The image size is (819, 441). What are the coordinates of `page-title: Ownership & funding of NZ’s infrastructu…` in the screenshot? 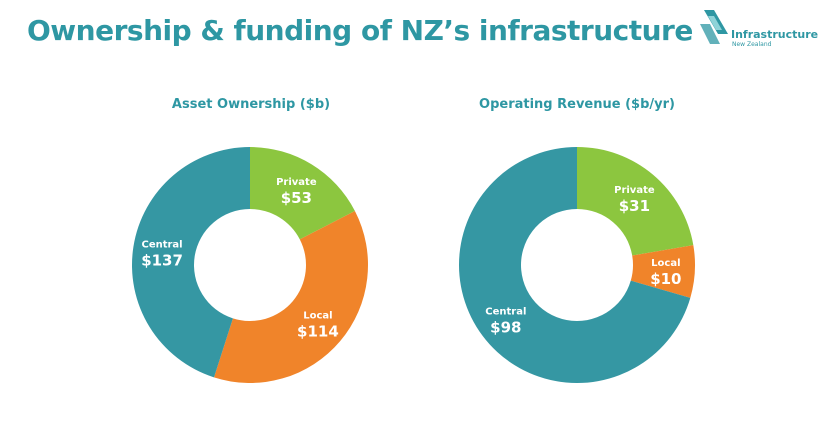 It's located at (360, 30).